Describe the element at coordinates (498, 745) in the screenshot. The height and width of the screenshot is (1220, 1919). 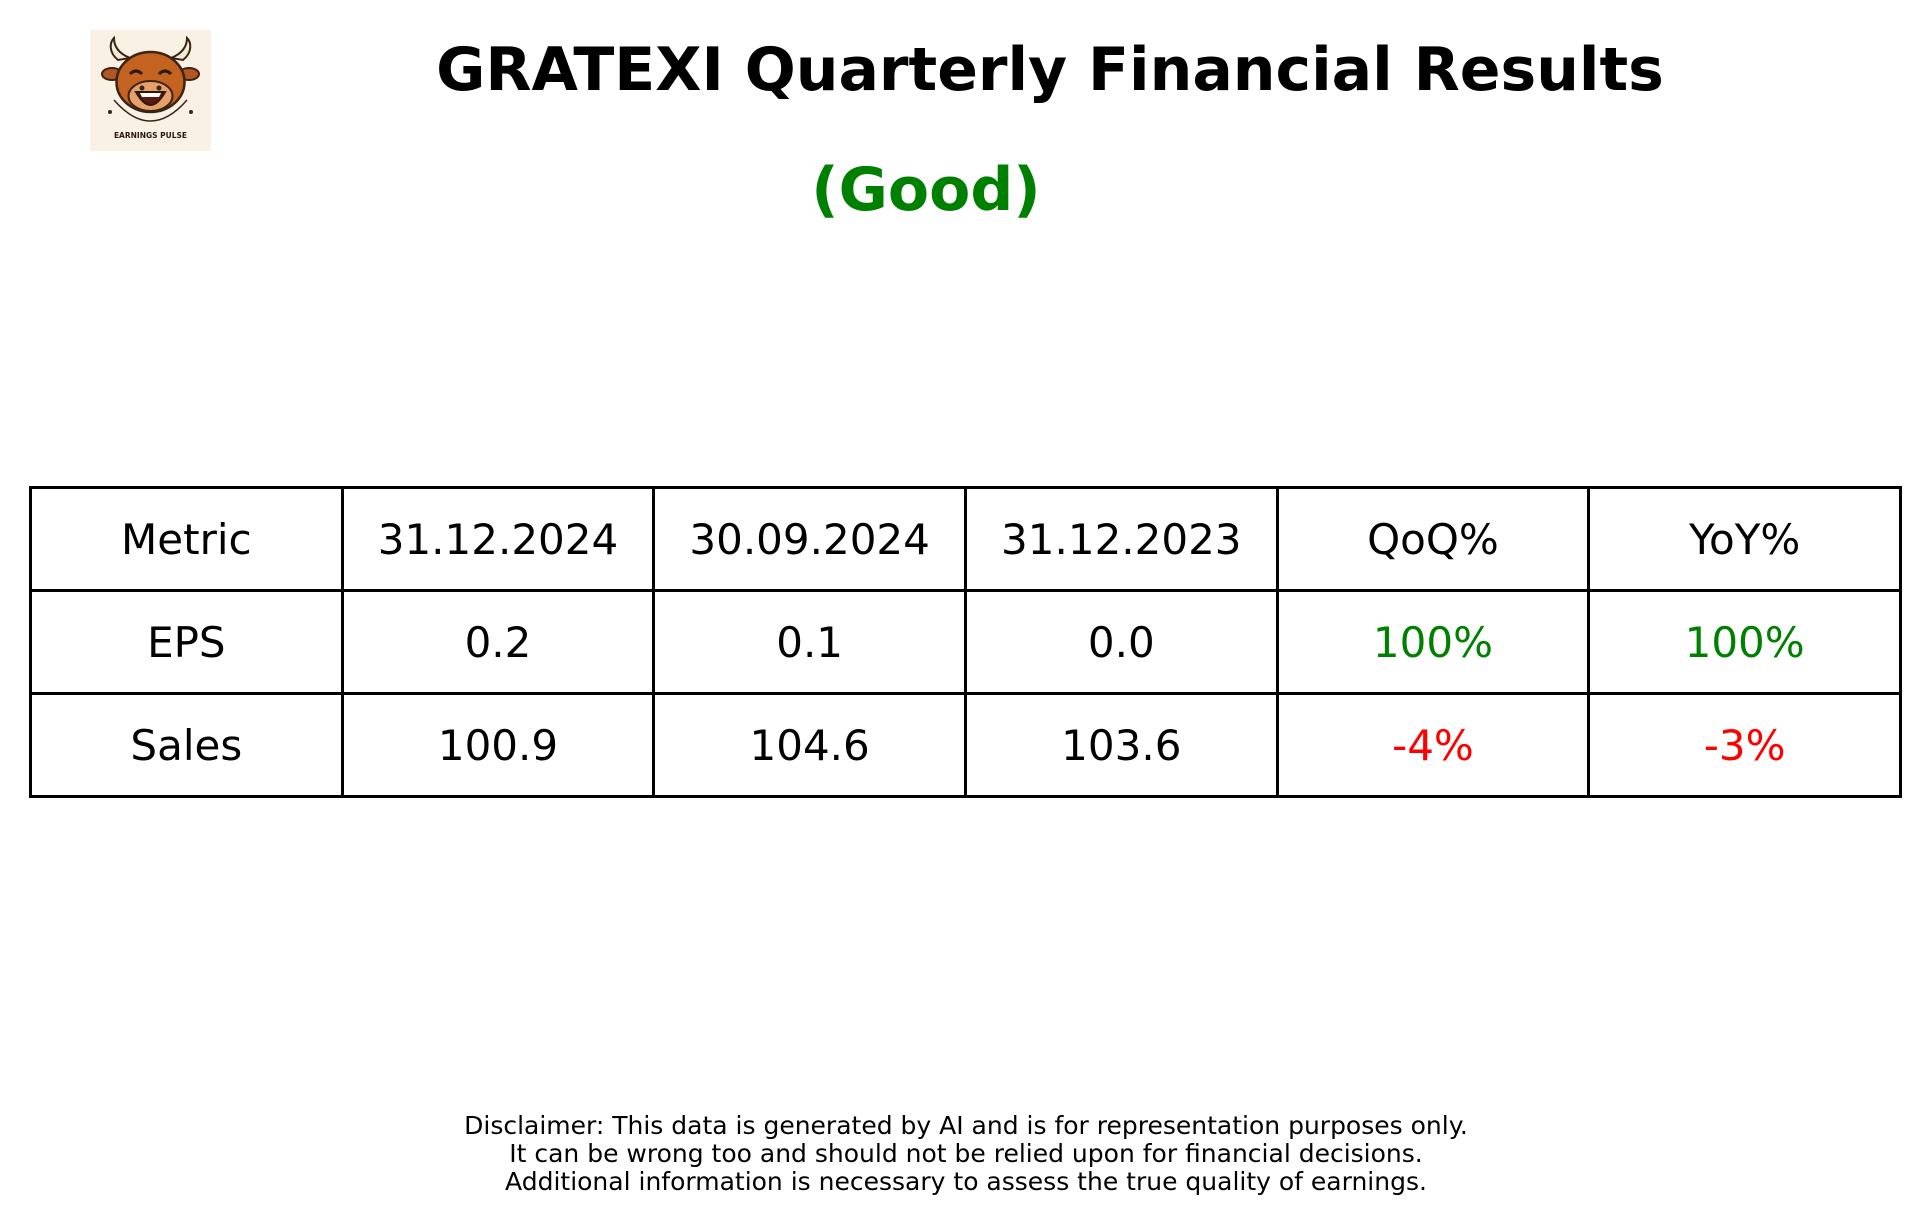
I see `current-quarter-value: 100.9` at that location.